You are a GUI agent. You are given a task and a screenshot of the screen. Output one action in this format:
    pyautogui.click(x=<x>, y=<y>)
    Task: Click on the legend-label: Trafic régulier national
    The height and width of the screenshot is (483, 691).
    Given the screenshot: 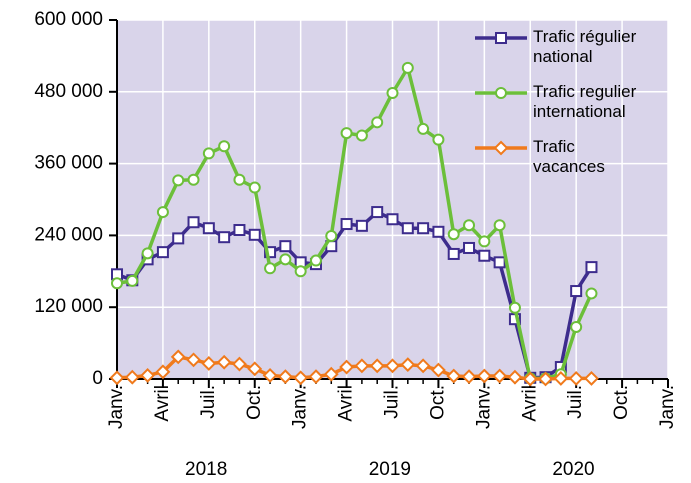 What is the action you would take?
    pyautogui.click(x=585, y=46)
    